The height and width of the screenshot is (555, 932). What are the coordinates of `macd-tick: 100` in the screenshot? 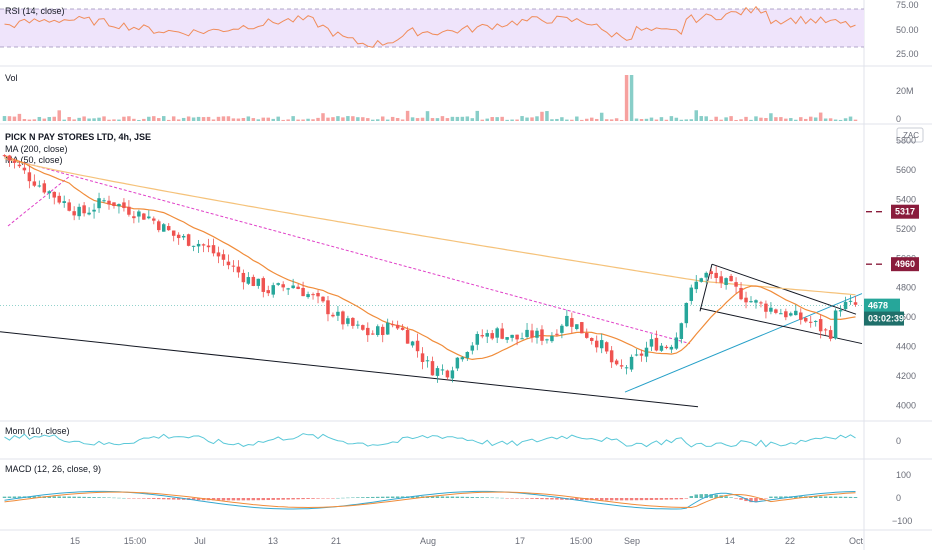 It's located at (903, 475).